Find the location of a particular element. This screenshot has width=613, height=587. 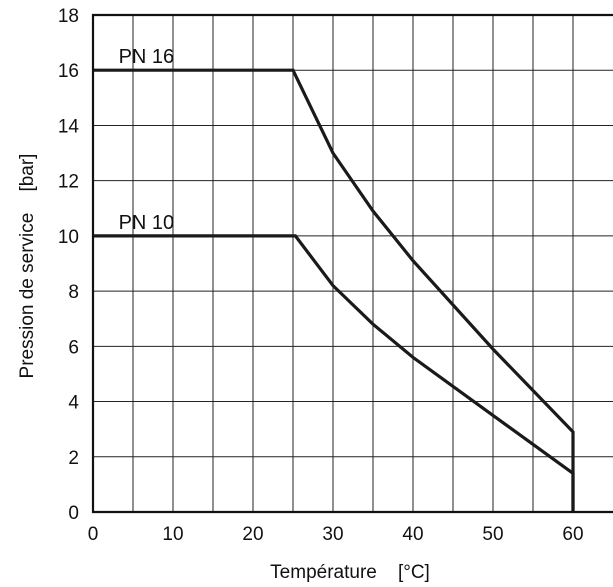

y-tick-label: 18 is located at coordinates (68, 16).